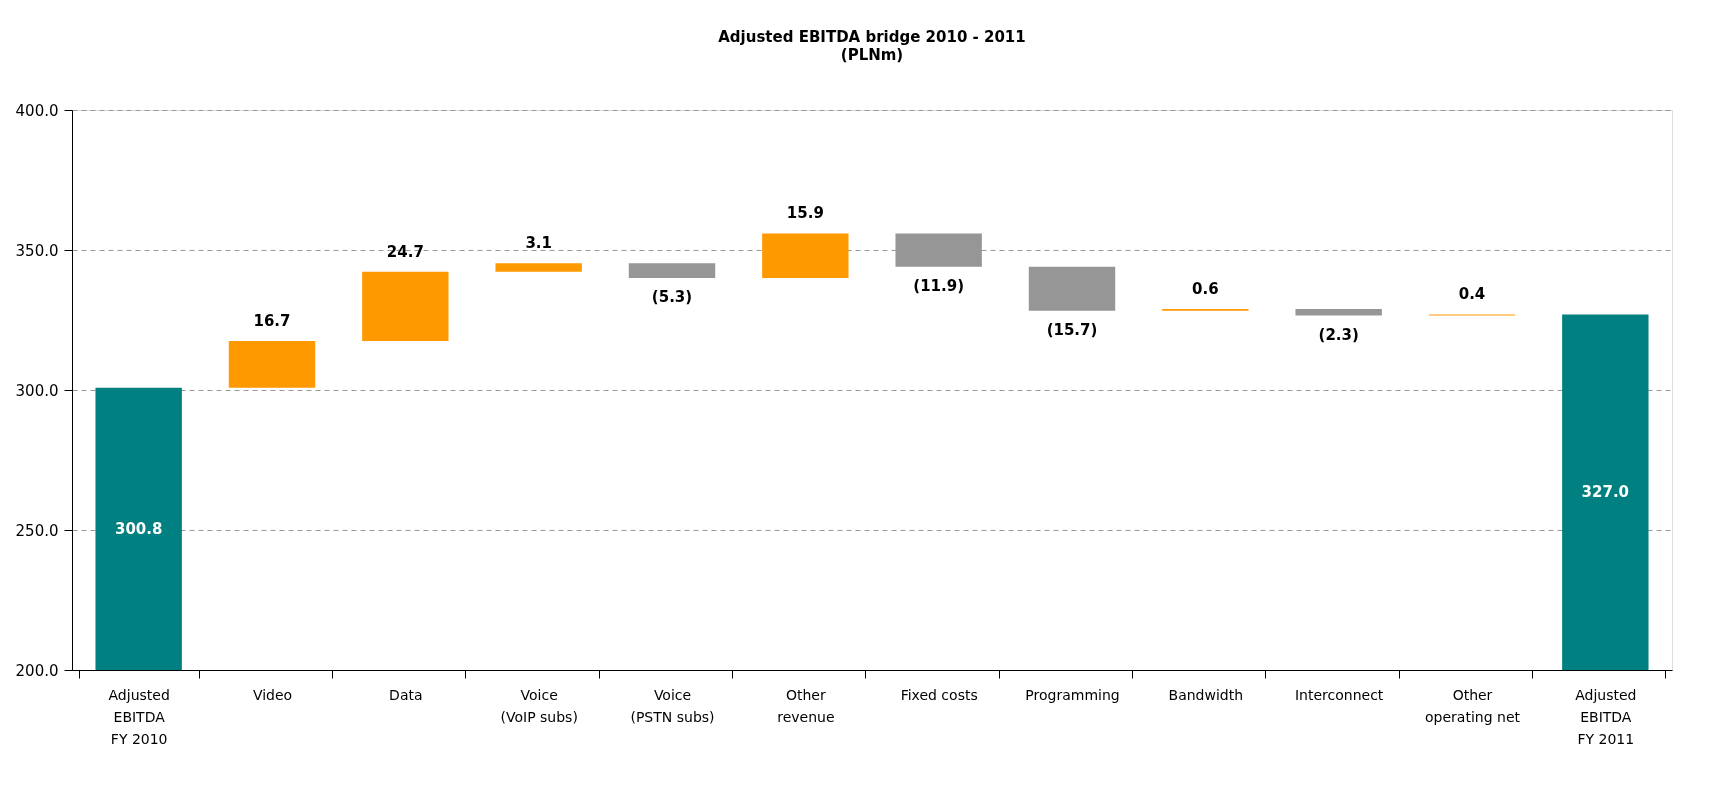  Describe the element at coordinates (872, 37) in the screenshot. I see `chart-title: Adjusted EBITDA bridge 2010 - 2011` at that location.